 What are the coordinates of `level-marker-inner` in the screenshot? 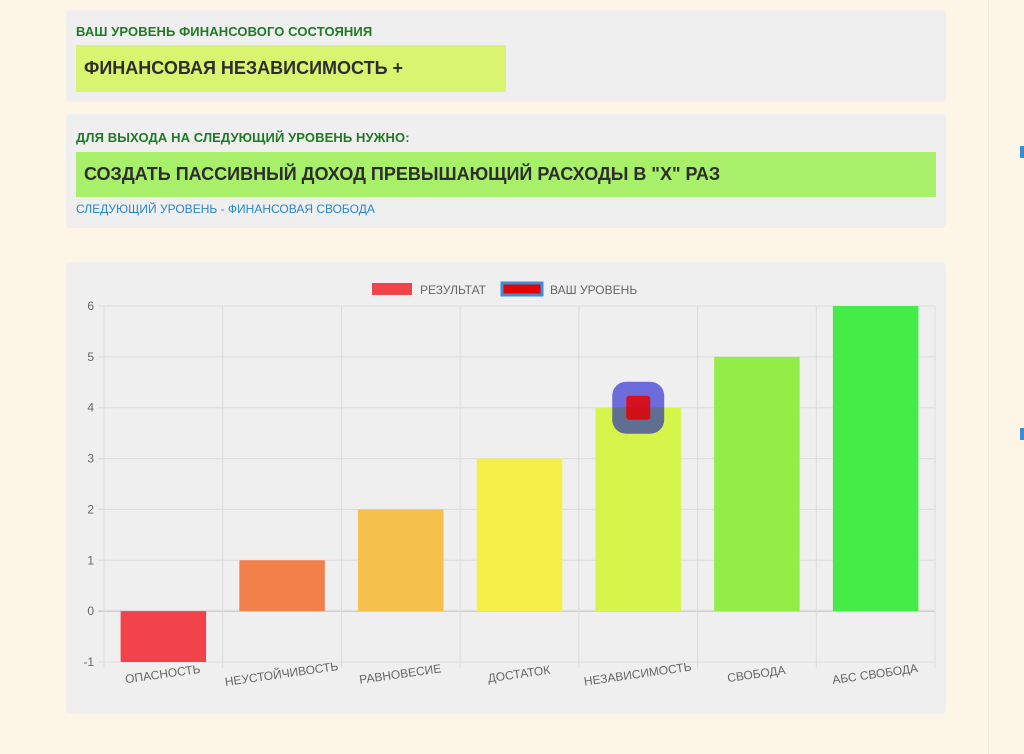 It's located at (638, 407).